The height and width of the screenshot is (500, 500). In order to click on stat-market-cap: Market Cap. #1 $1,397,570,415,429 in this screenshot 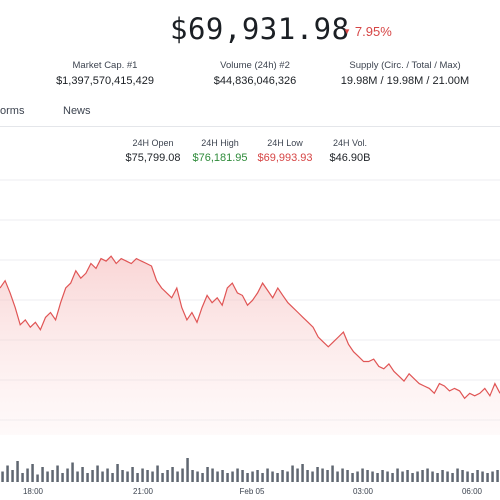, I will do `click(105, 73)`.